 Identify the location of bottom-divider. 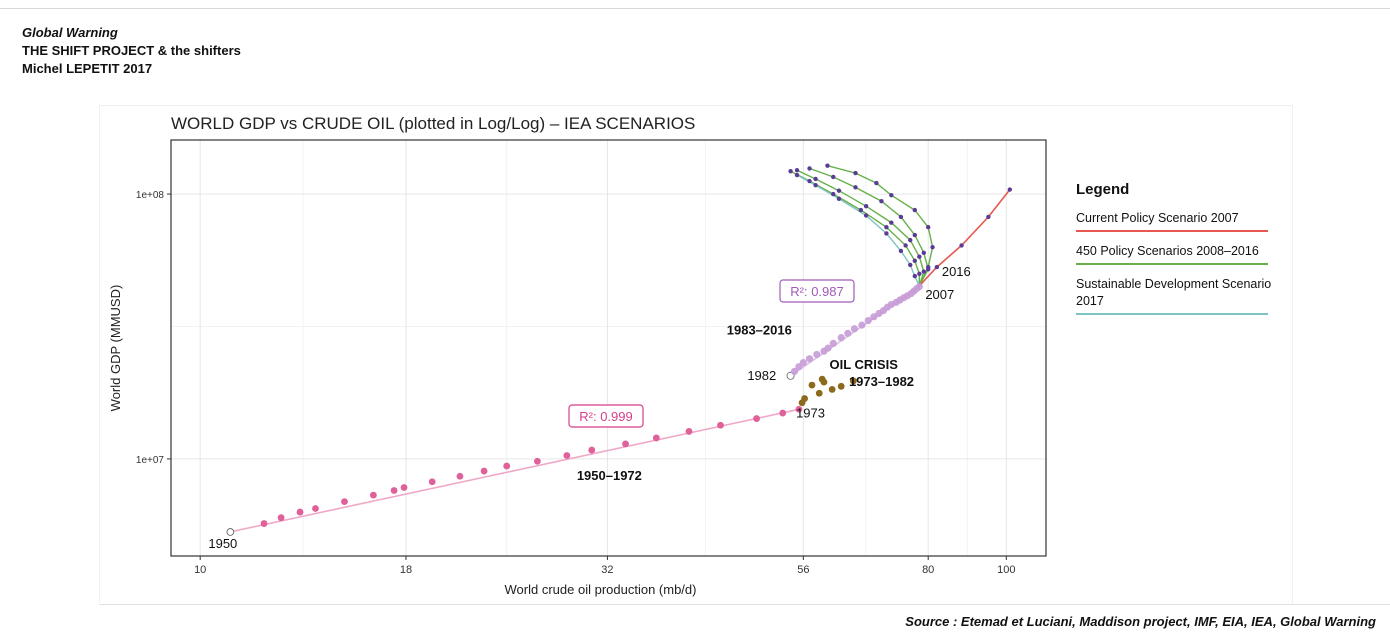
(745, 604).